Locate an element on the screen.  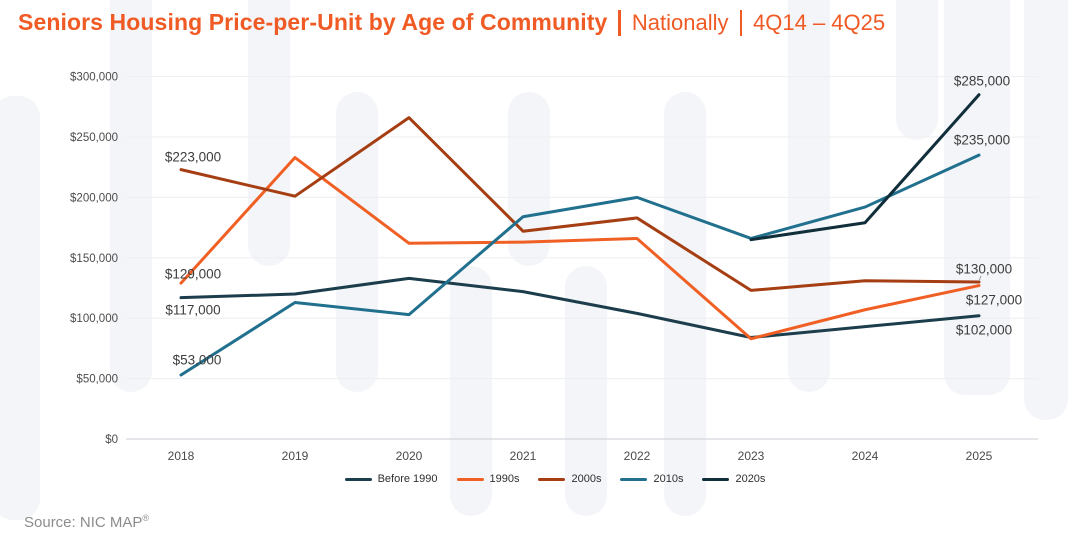
registered-mark: ® is located at coordinates (146, 518).